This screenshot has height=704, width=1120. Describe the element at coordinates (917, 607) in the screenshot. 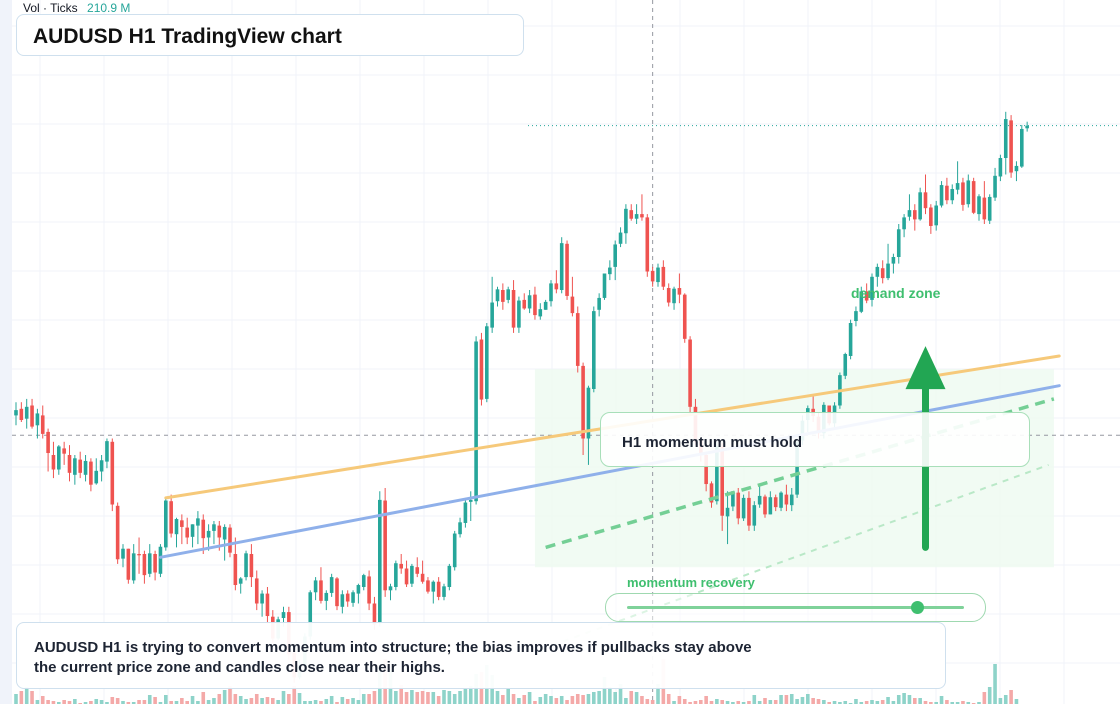

I see `momentum-slider-knob` at that location.